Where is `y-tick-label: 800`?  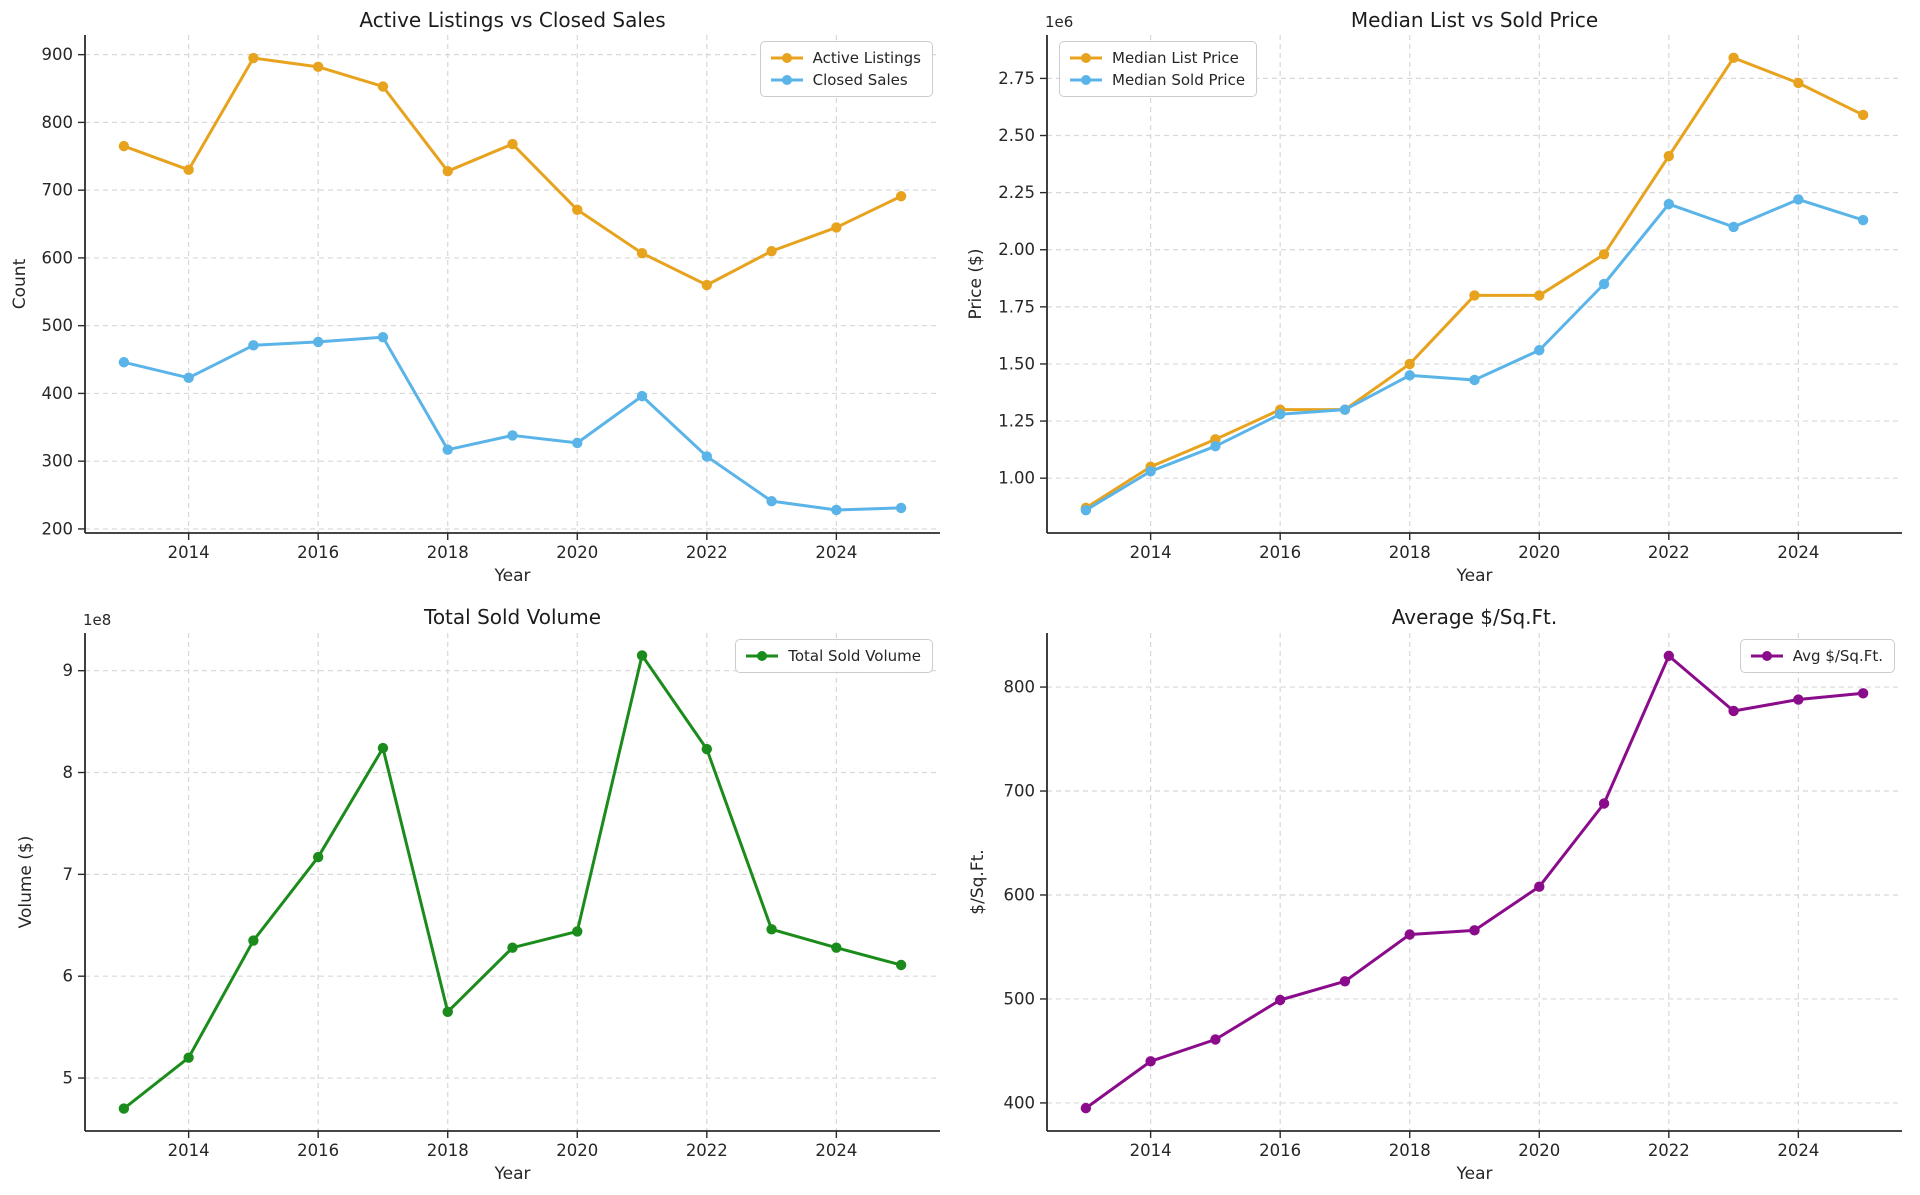
y-tick-label: 800 is located at coordinates (1020, 687).